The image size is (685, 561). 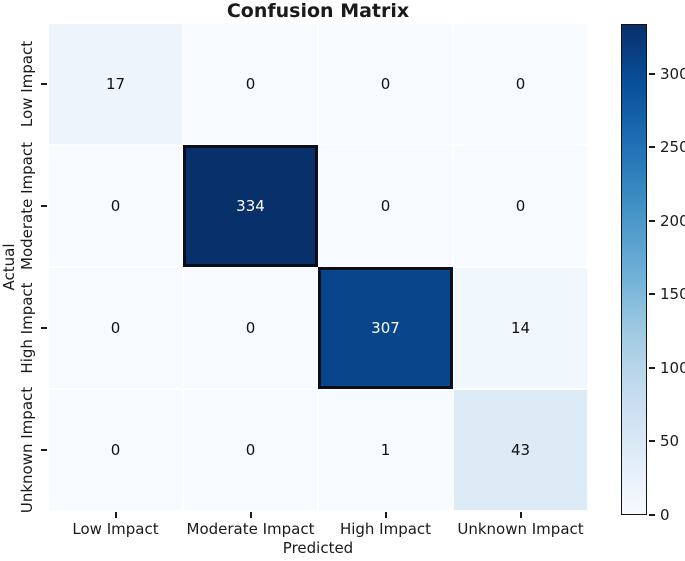 I want to click on heatmap-cell-r1c3: 0, so click(x=520, y=206).